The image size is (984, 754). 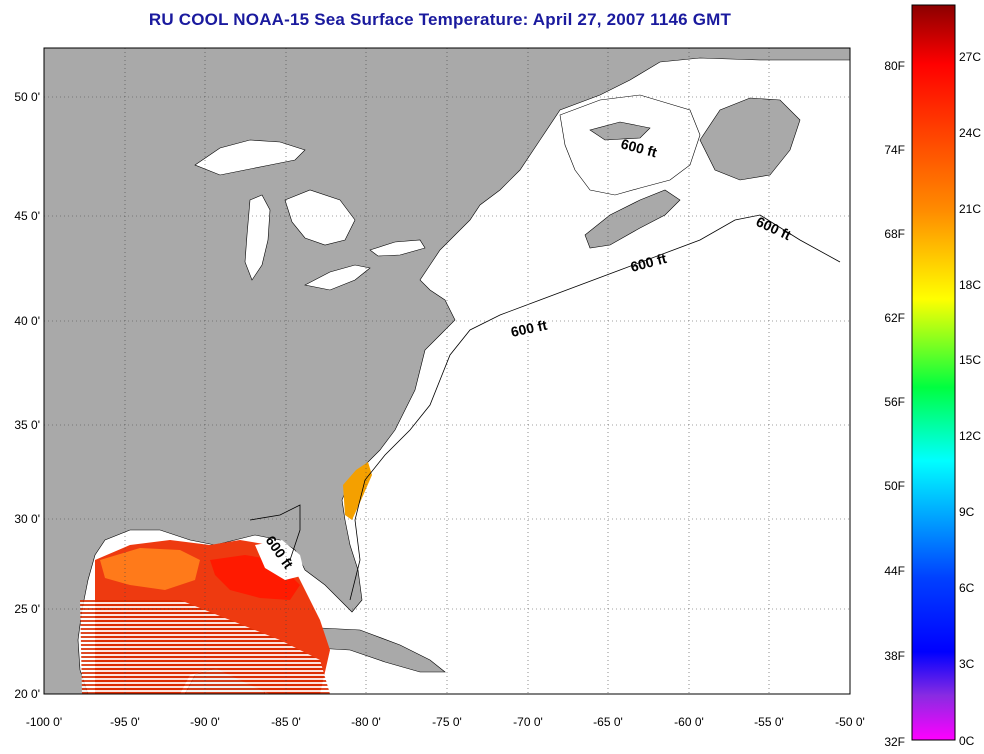 What do you see at coordinates (894, 742) in the screenshot?
I see `cb-f-label: 32F` at bounding box center [894, 742].